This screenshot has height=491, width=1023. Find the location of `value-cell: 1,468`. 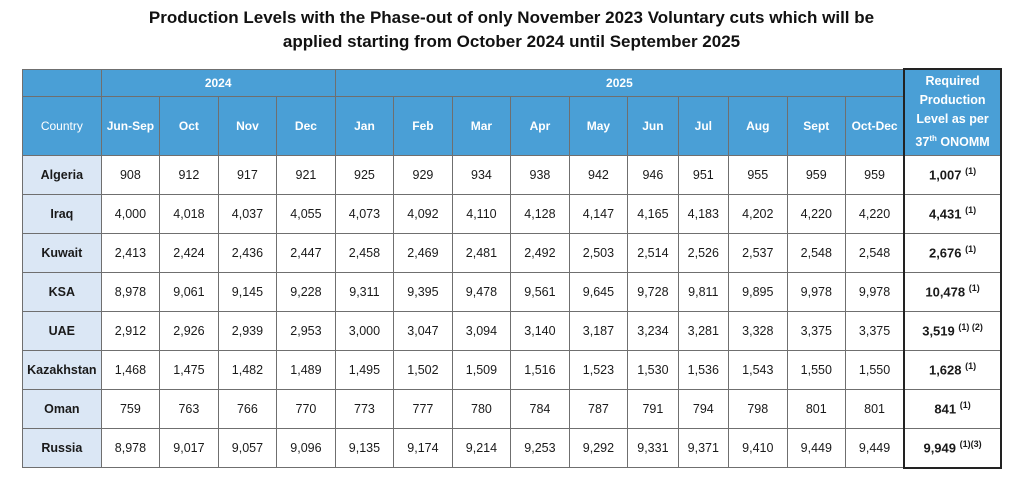

value-cell: 1,468 is located at coordinates (130, 369).